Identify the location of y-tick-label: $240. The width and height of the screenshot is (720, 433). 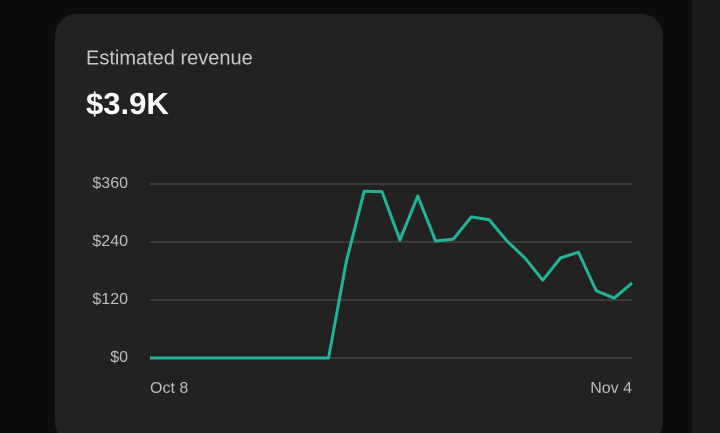
(110, 241).